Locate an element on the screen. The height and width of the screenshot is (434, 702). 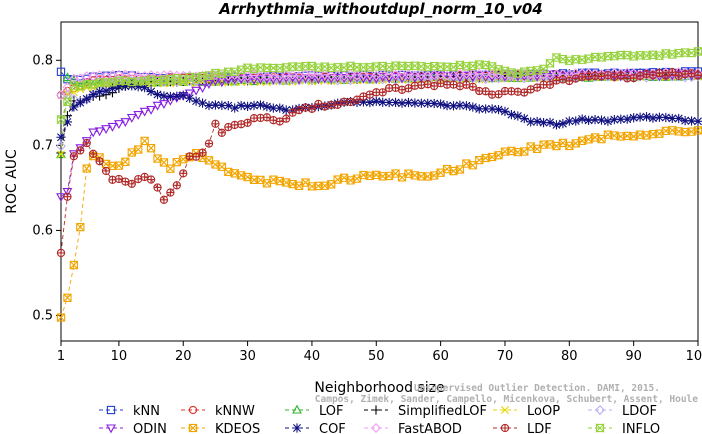
legend-item-loop: LoOP is located at coordinates (526, 411).